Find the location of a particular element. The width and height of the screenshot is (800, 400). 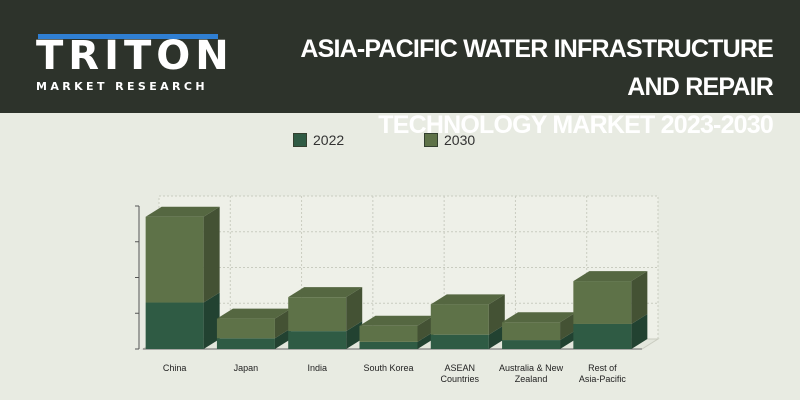

x-tick-label: India is located at coordinates (317, 368).